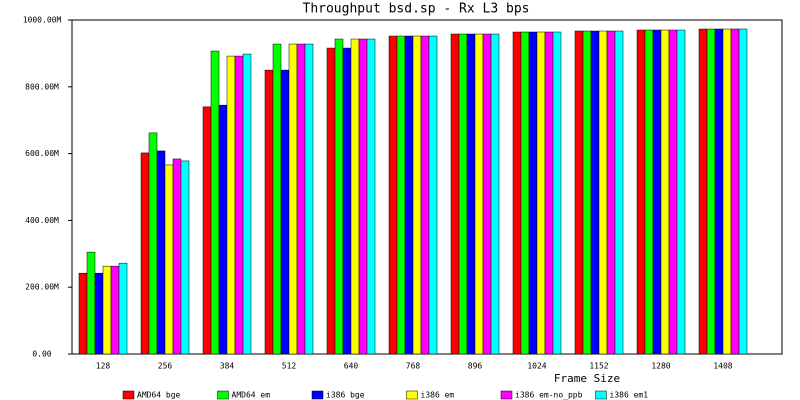 The image size is (800, 400). Describe the element at coordinates (42, 220) in the screenshot. I see `y-tick-label: 400.00M` at that location.